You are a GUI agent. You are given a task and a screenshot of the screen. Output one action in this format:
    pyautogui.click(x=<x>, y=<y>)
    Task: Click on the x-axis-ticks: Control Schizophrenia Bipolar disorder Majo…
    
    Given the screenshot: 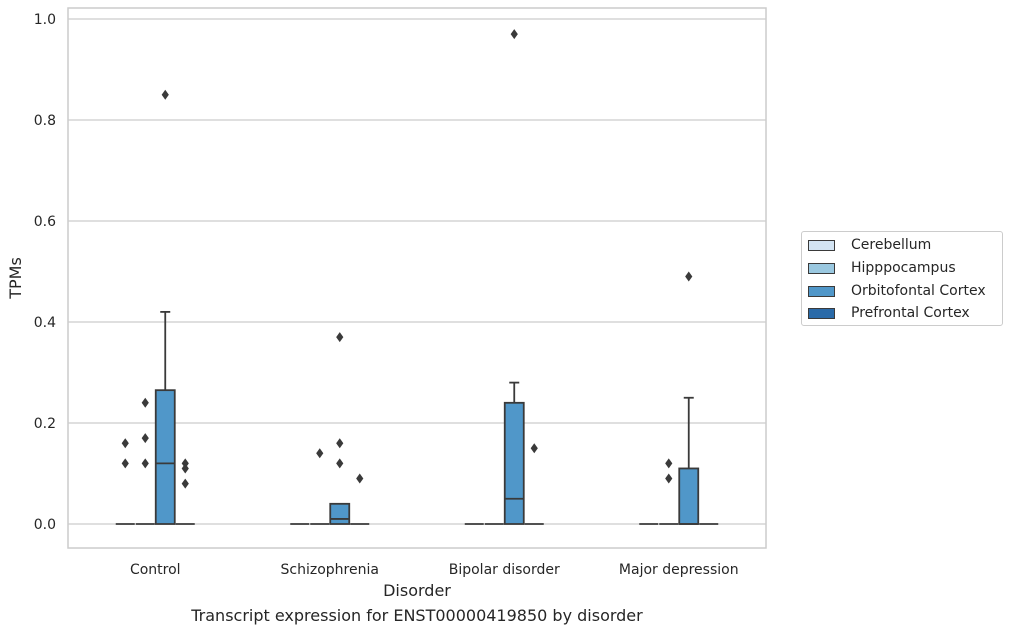 What is the action you would take?
    pyautogui.click(x=434, y=570)
    